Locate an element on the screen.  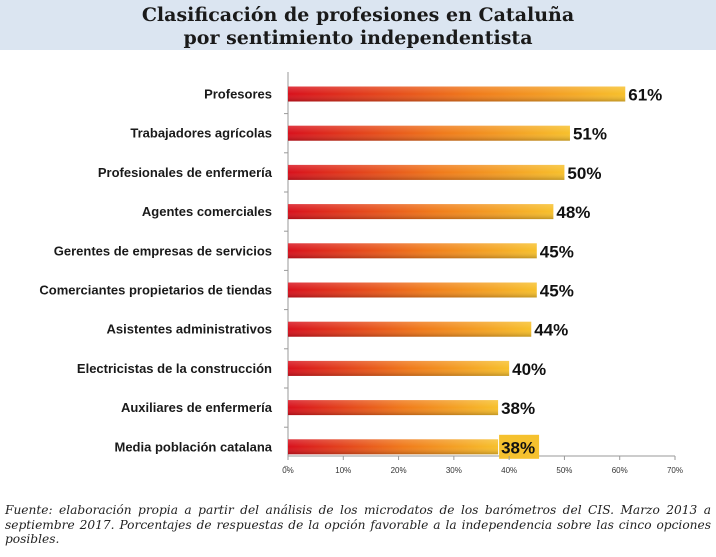
data-label: 44% is located at coordinates (551, 330).